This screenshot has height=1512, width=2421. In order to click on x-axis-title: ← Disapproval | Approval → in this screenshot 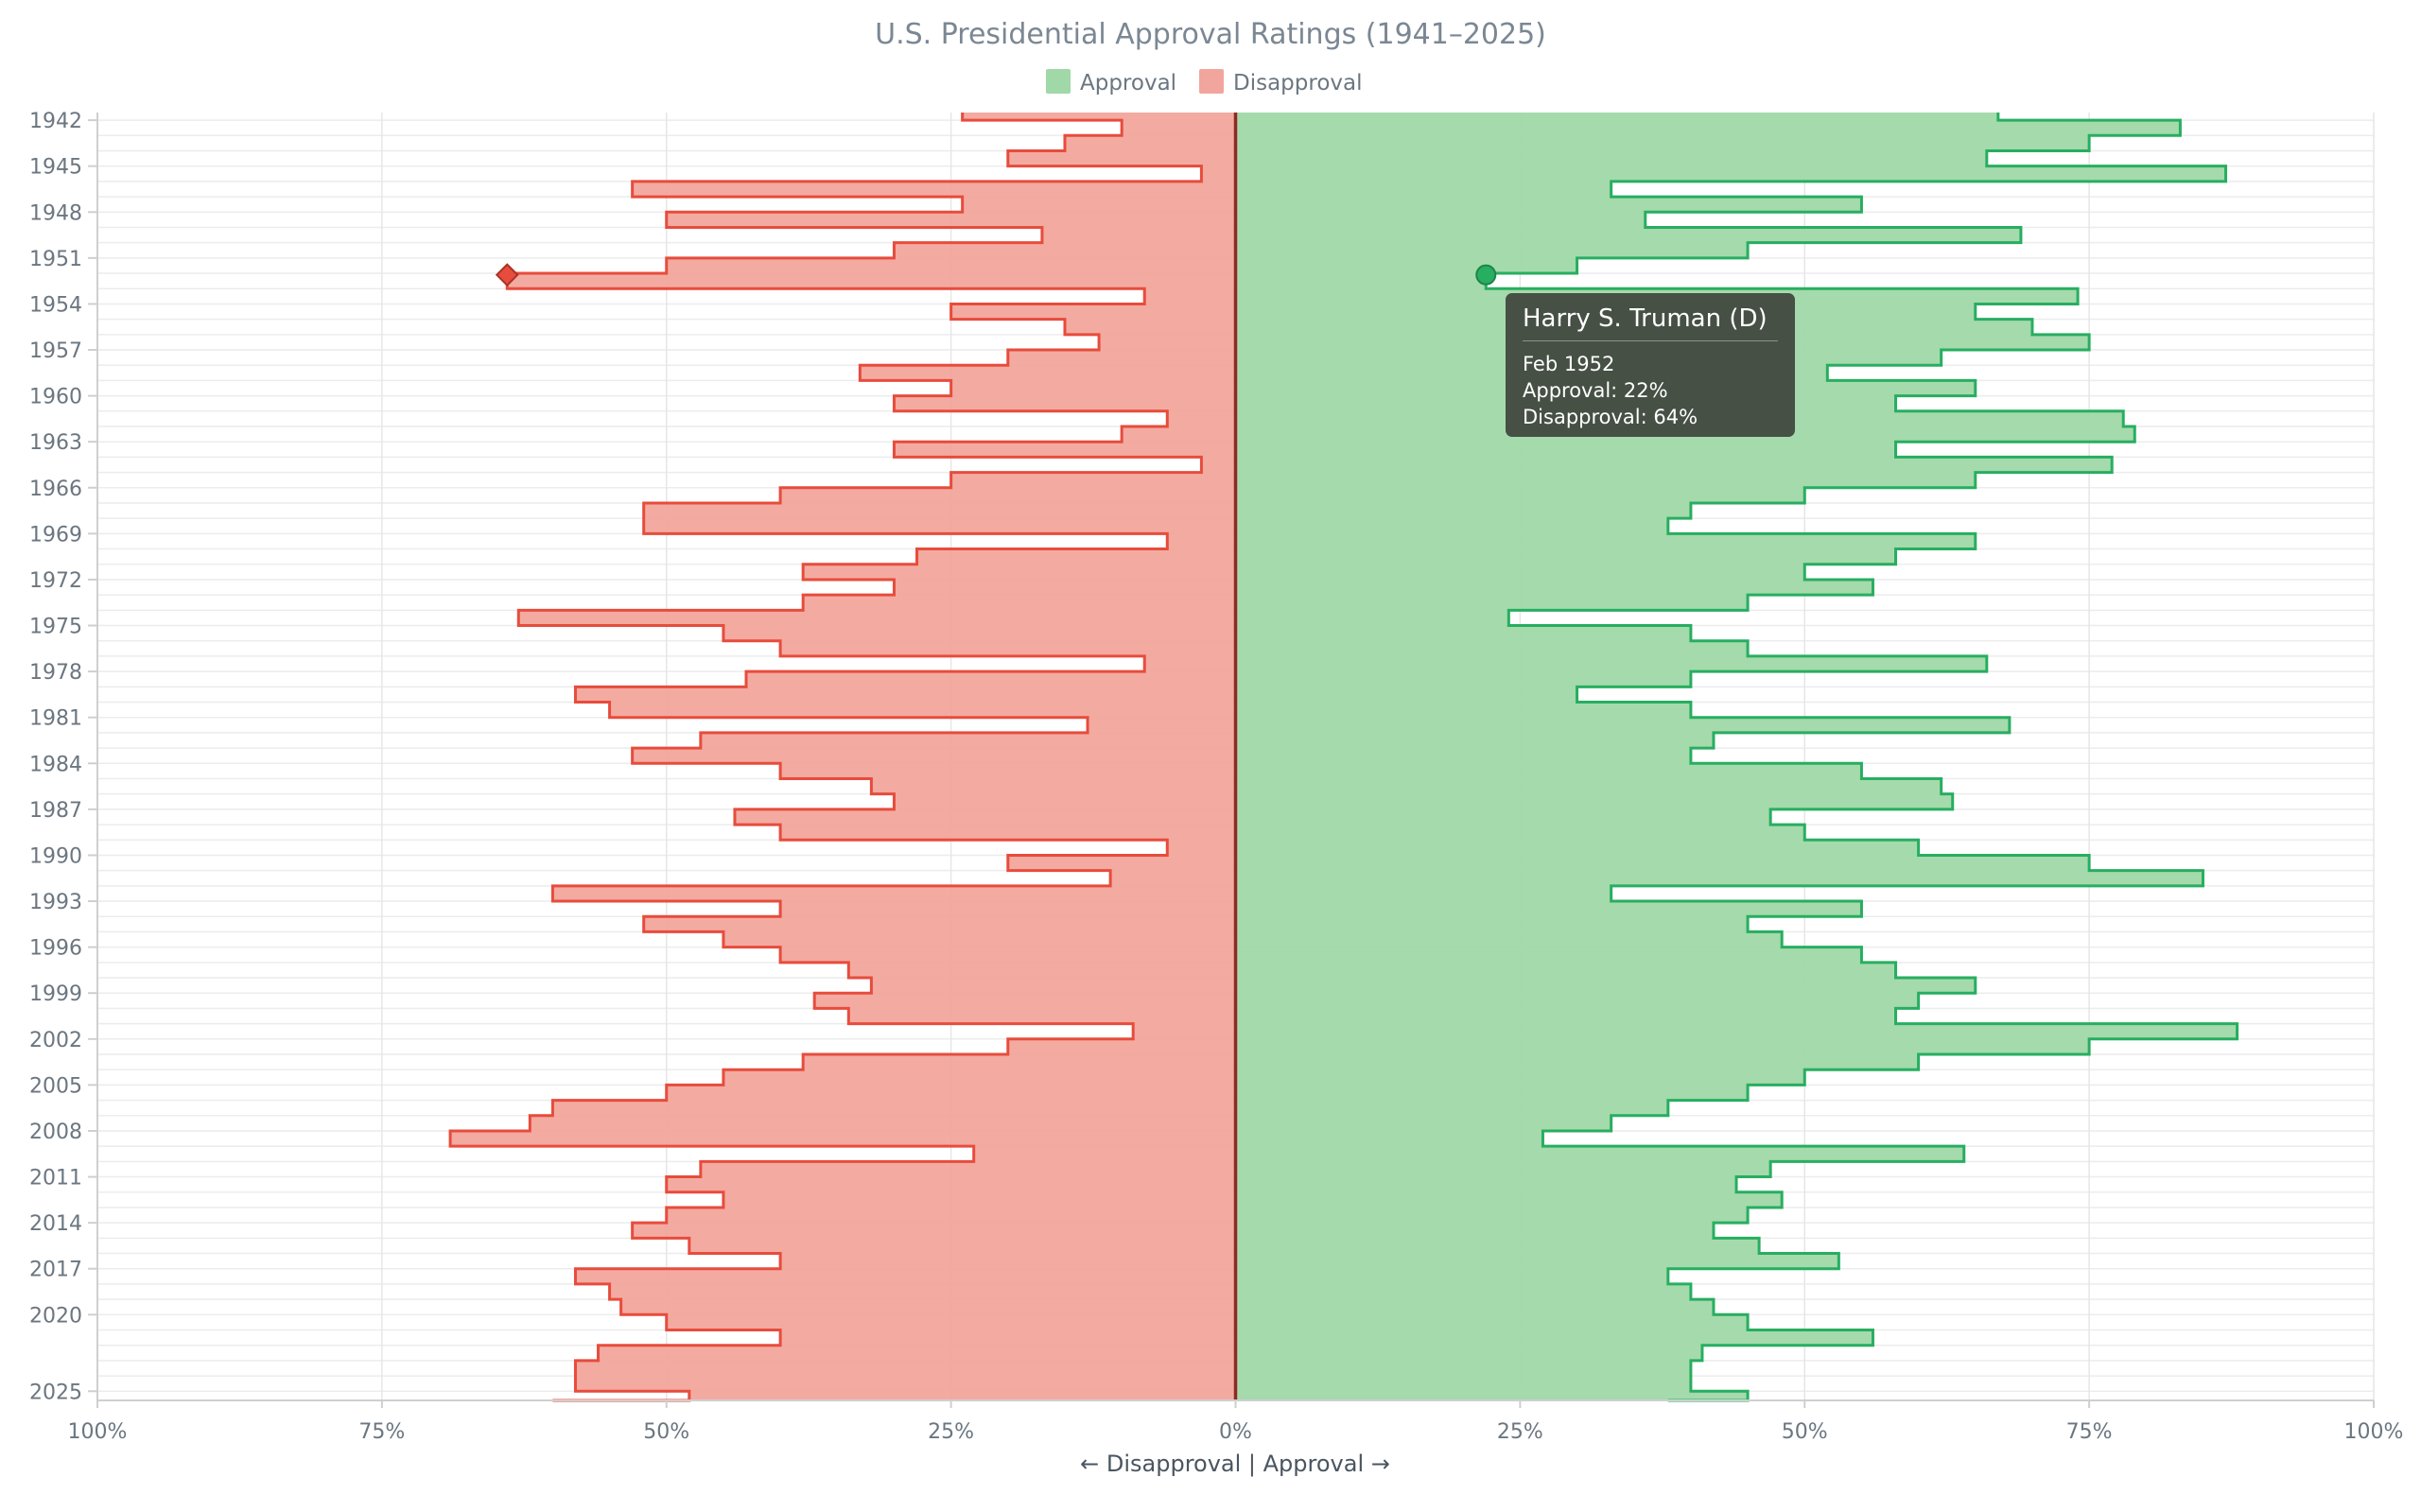, I will do `click(1235, 1464)`.